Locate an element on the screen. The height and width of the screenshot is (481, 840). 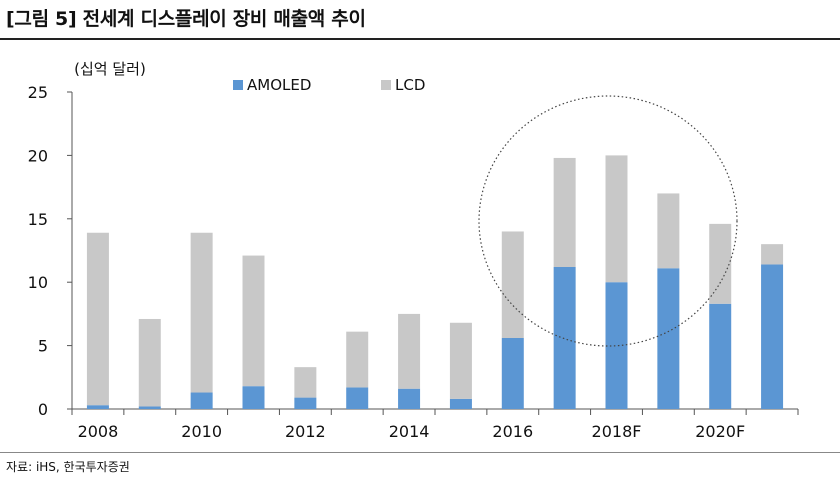
bar-amoled-2008 is located at coordinates (97, 407).